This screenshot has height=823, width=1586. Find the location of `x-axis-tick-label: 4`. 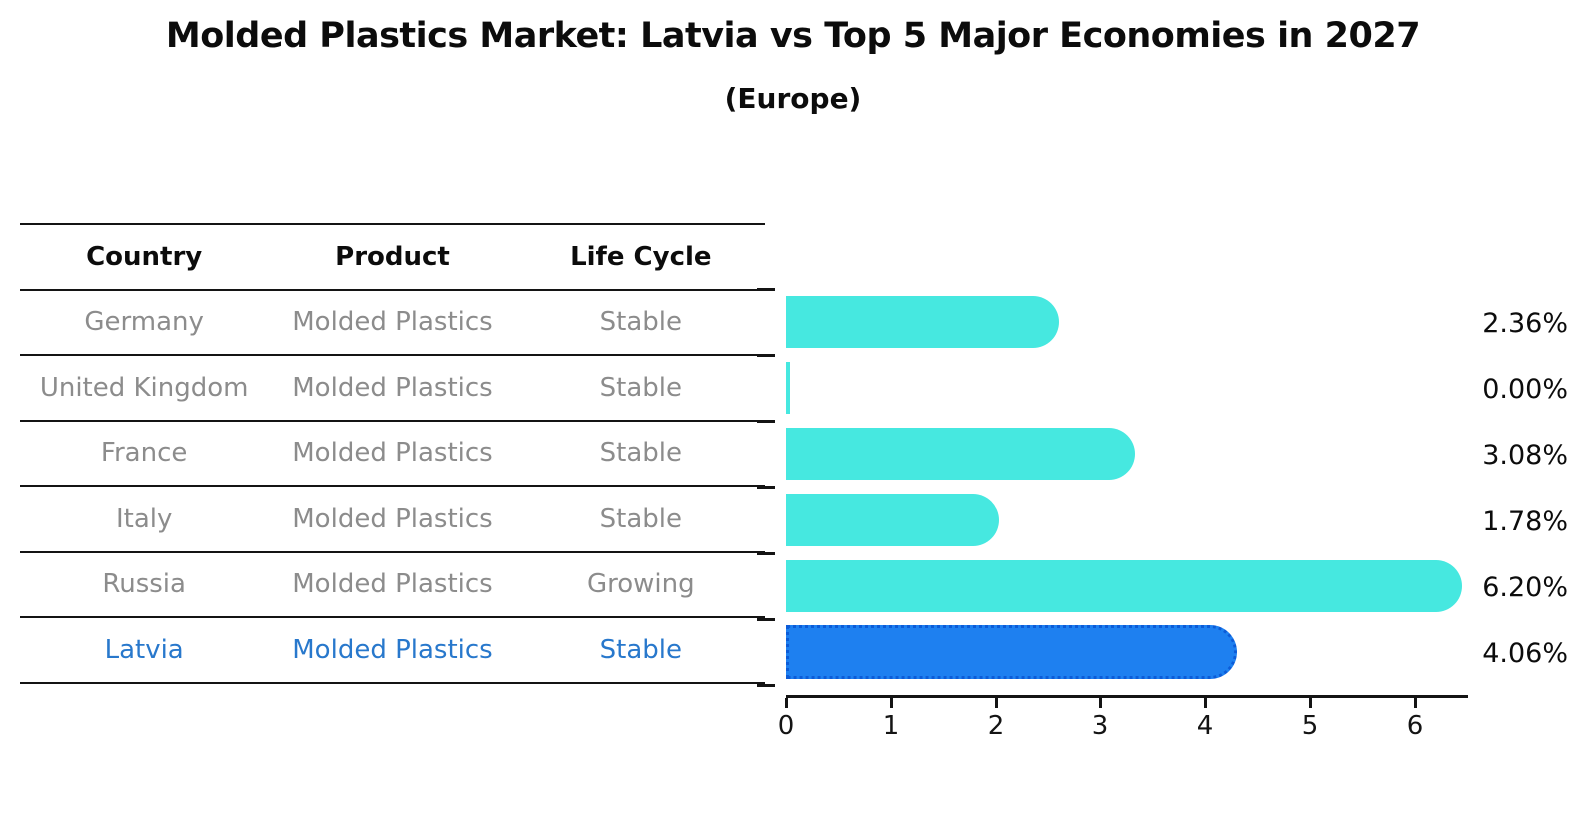

x-axis-tick-label: 4 is located at coordinates (1205, 726).